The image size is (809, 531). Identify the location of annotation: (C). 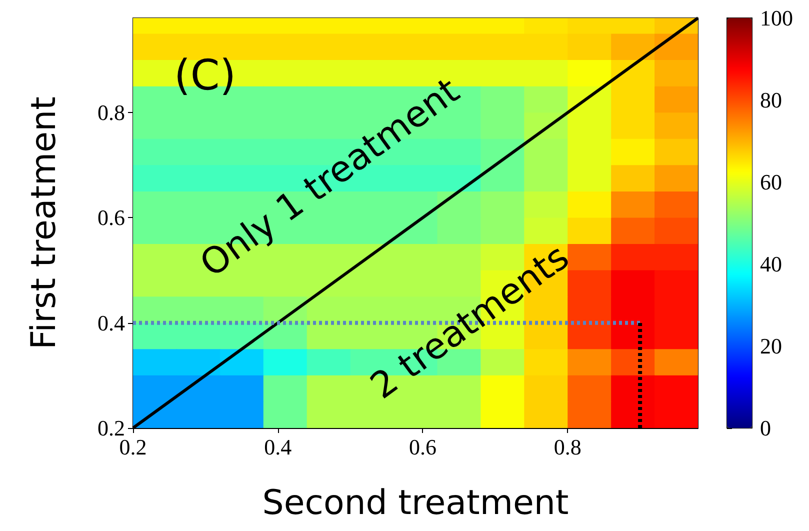
(205, 75).